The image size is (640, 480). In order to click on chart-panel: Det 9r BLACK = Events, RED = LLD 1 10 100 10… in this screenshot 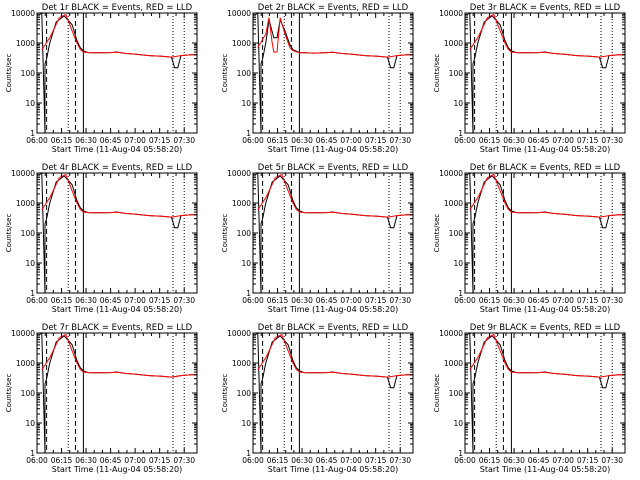, I will do `click(529, 398)`.